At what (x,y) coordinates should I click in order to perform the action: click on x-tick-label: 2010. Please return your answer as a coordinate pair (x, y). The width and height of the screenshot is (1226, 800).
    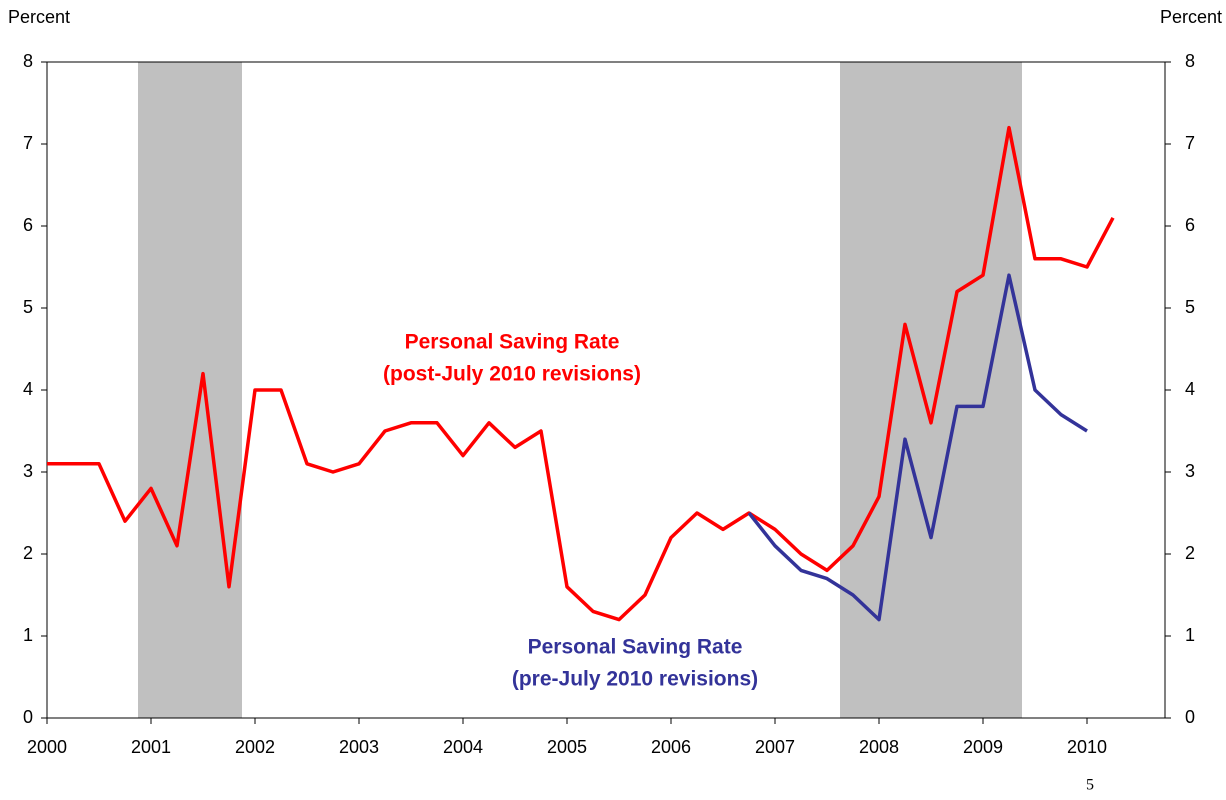
    Looking at the image, I should click on (1087, 747).